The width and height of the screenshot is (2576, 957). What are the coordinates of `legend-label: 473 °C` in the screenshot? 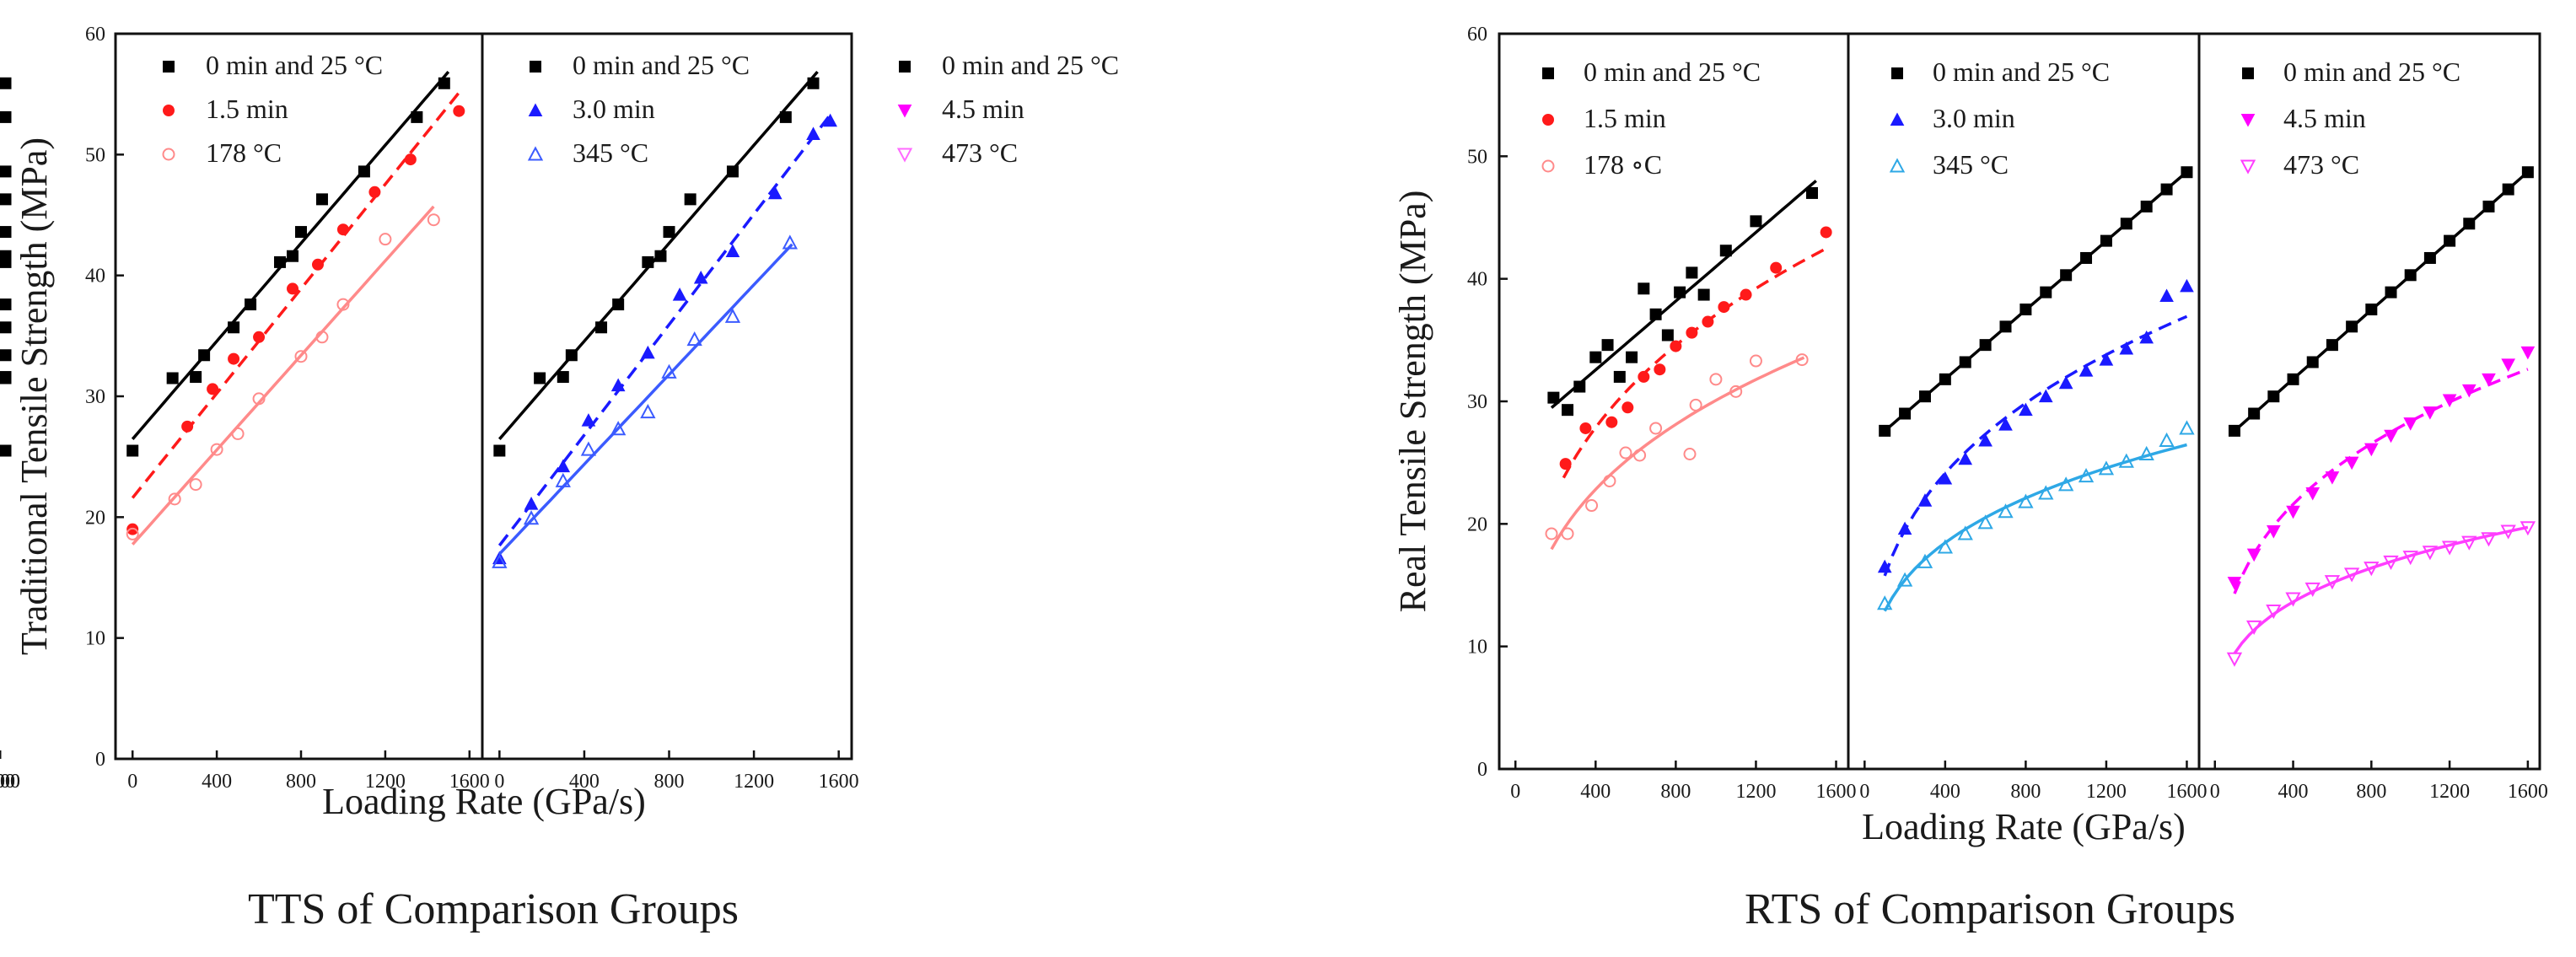 It's located at (2321, 164).